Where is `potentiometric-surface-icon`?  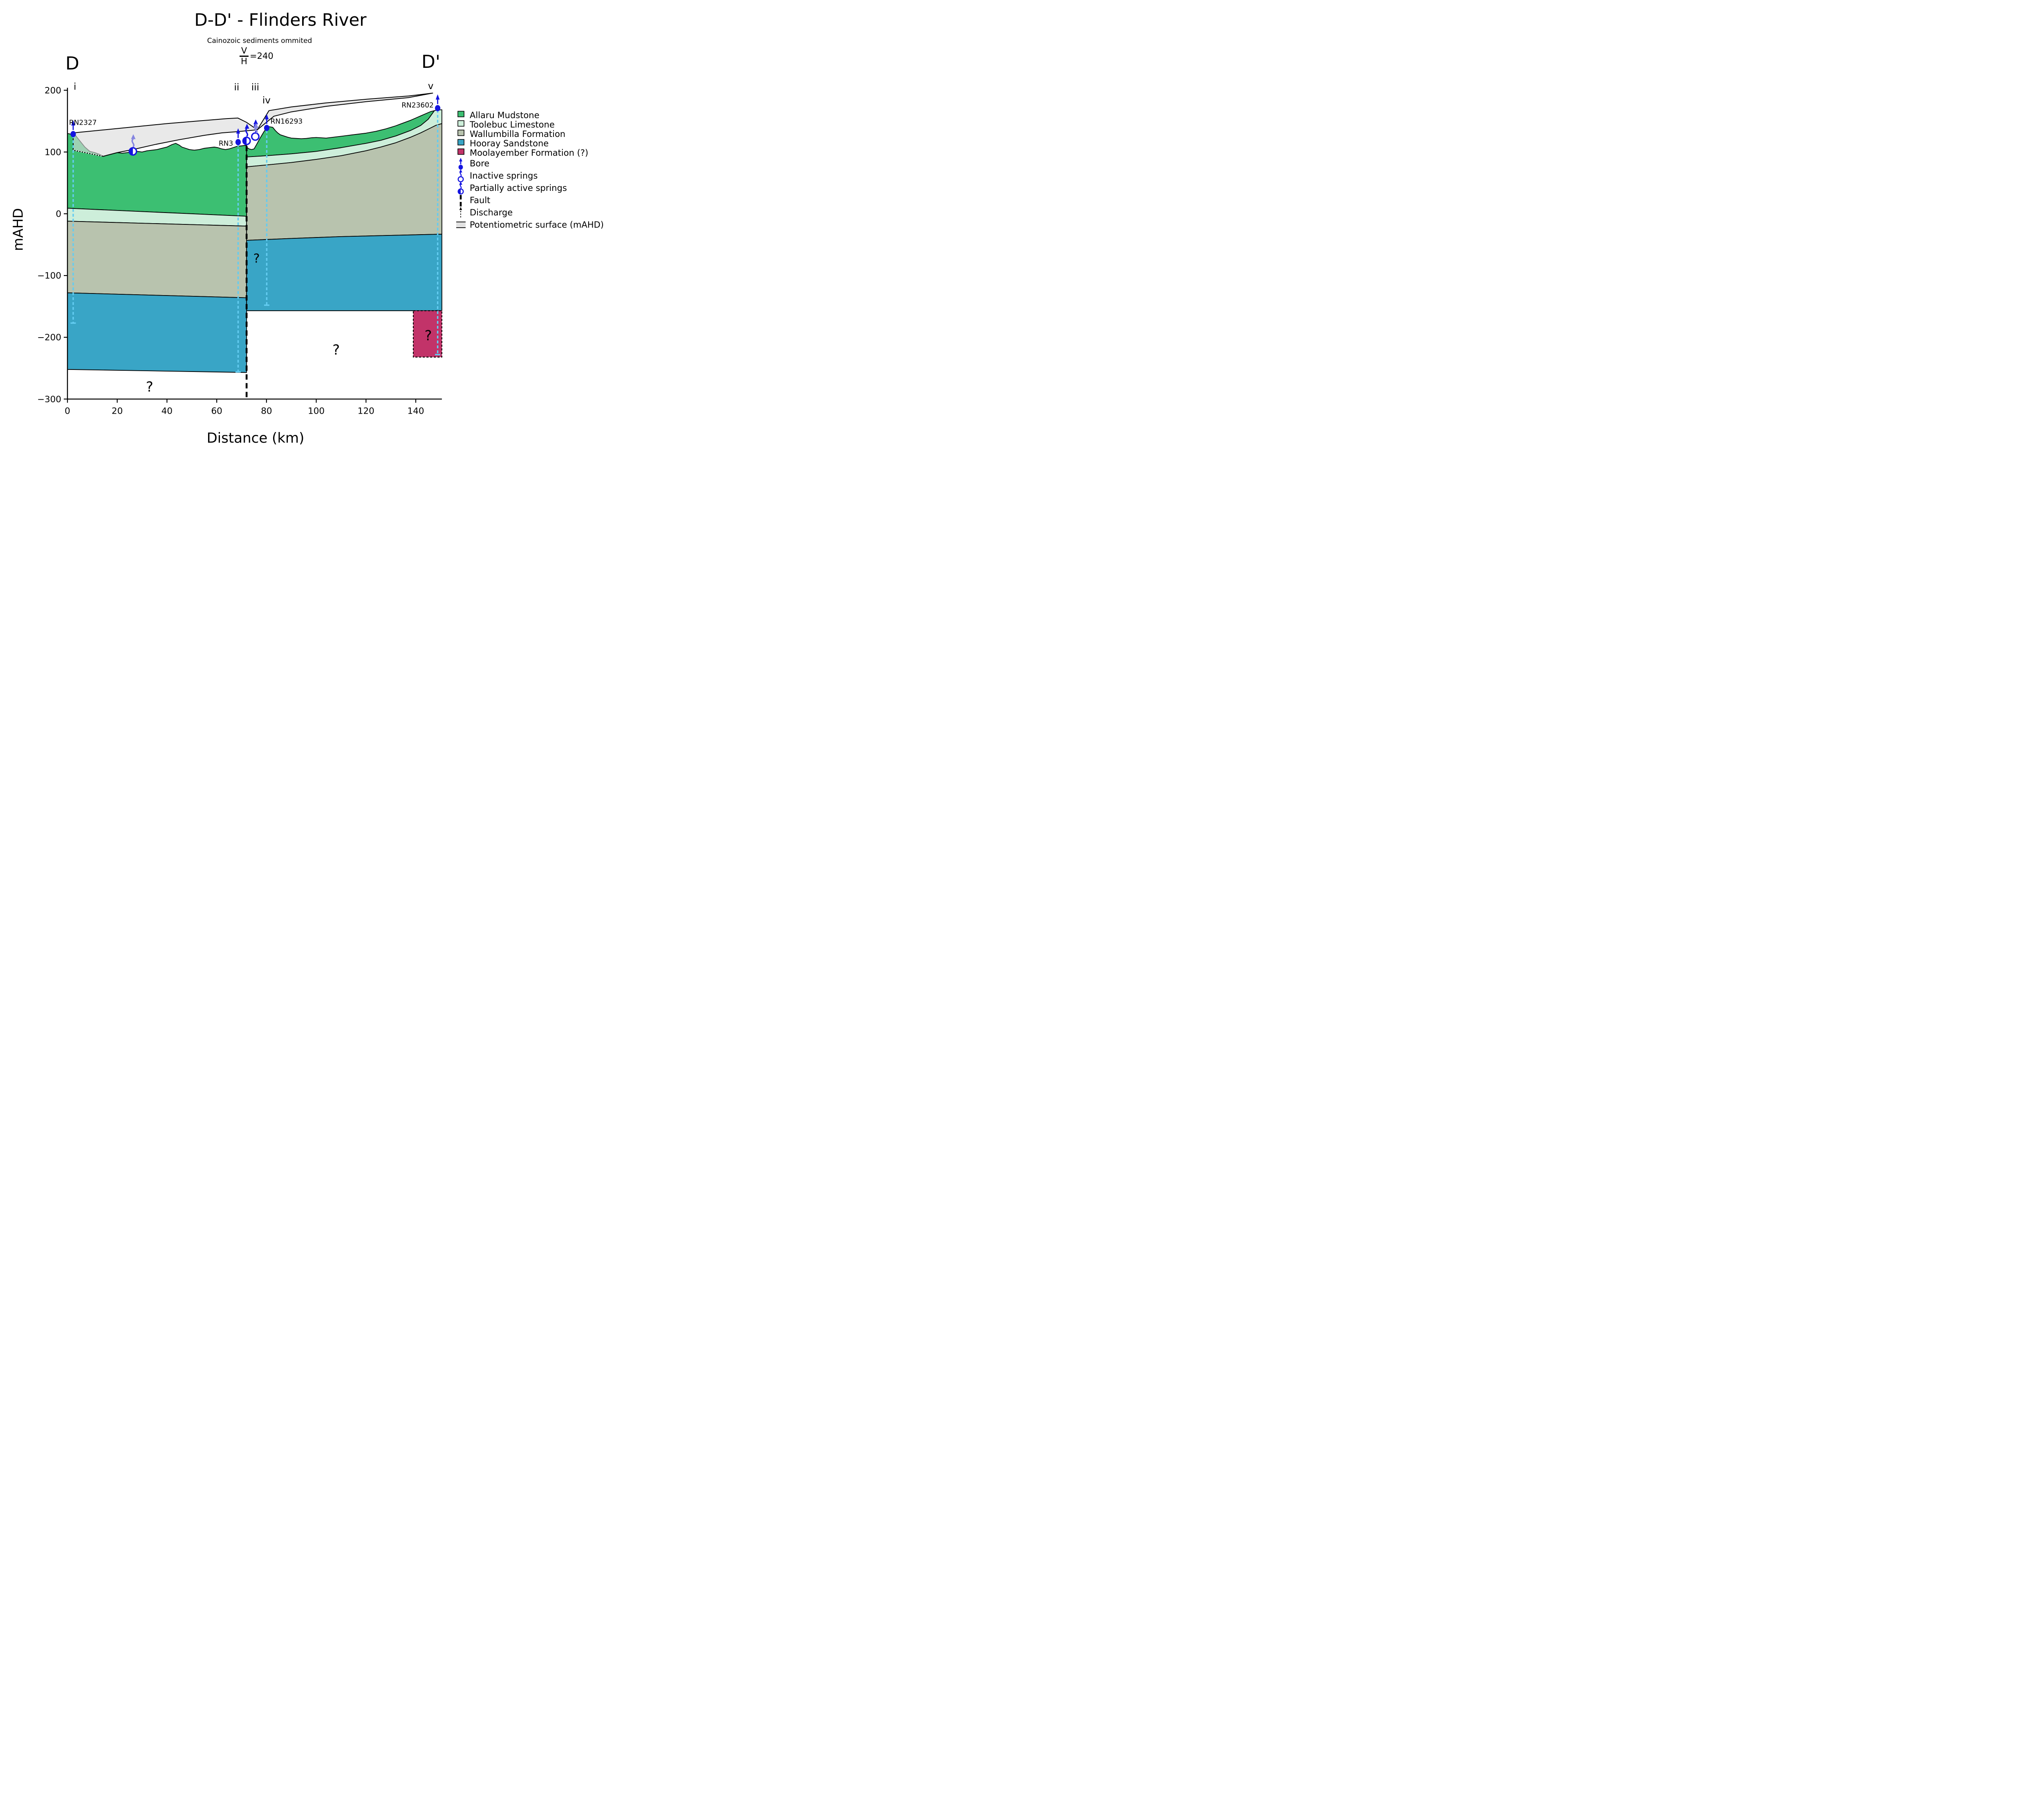
potentiometric-surface-icon is located at coordinates (461, 225).